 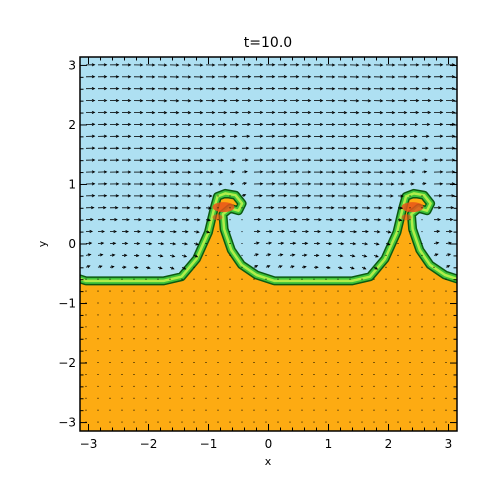 What do you see at coordinates (268, 43) in the screenshot?
I see `chart-title: t=10.0` at bounding box center [268, 43].